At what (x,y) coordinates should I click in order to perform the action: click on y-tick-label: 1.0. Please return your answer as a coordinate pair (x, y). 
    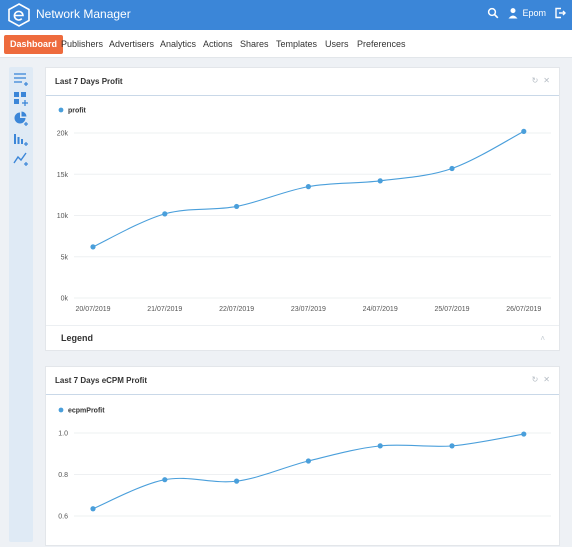
    Looking at the image, I should click on (63, 434).